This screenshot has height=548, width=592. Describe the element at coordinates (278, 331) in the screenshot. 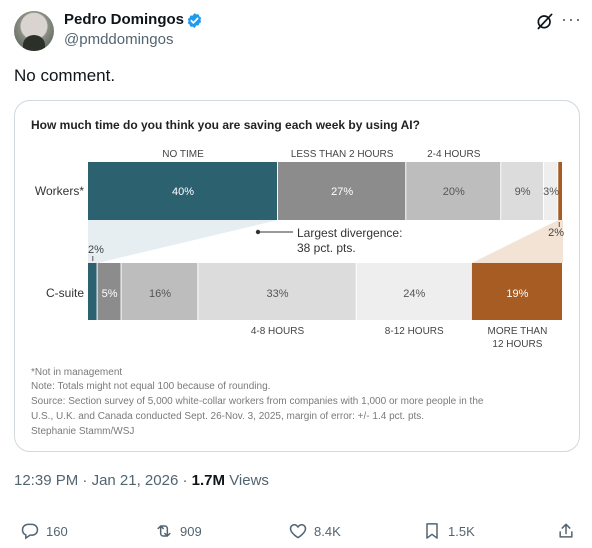

I see `category-label: 4-8 HOURS` at that location.